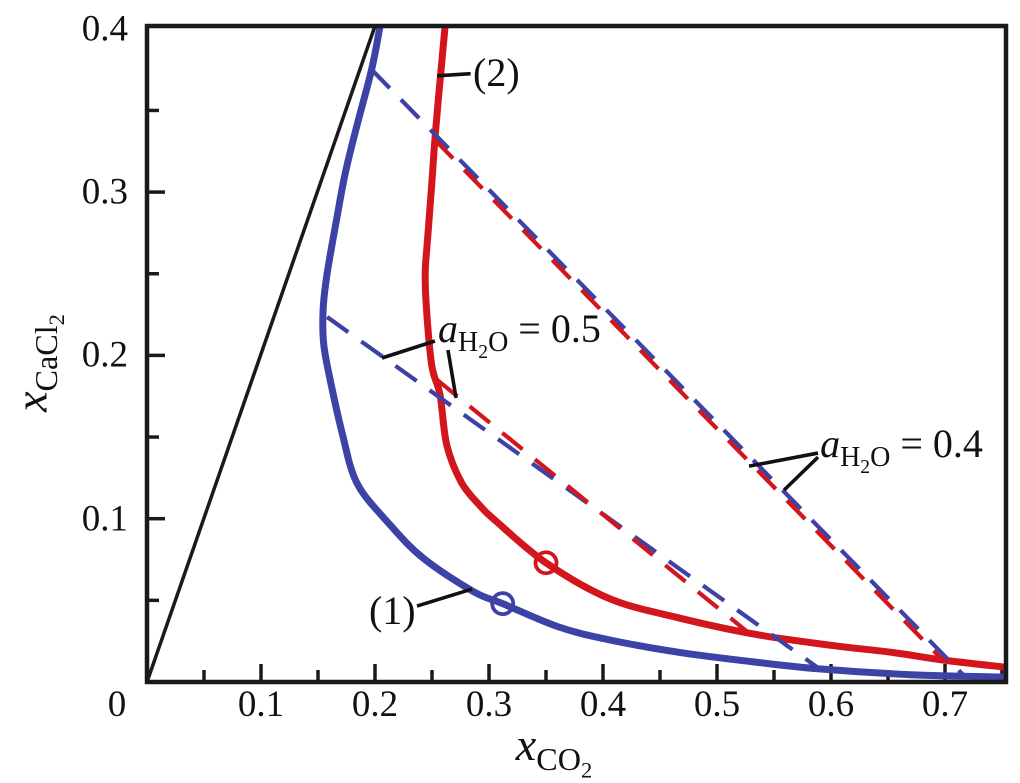  Describe the element at coordinates (453, 74) in the screenshot. I see `curve-2-label-leader` at that location.